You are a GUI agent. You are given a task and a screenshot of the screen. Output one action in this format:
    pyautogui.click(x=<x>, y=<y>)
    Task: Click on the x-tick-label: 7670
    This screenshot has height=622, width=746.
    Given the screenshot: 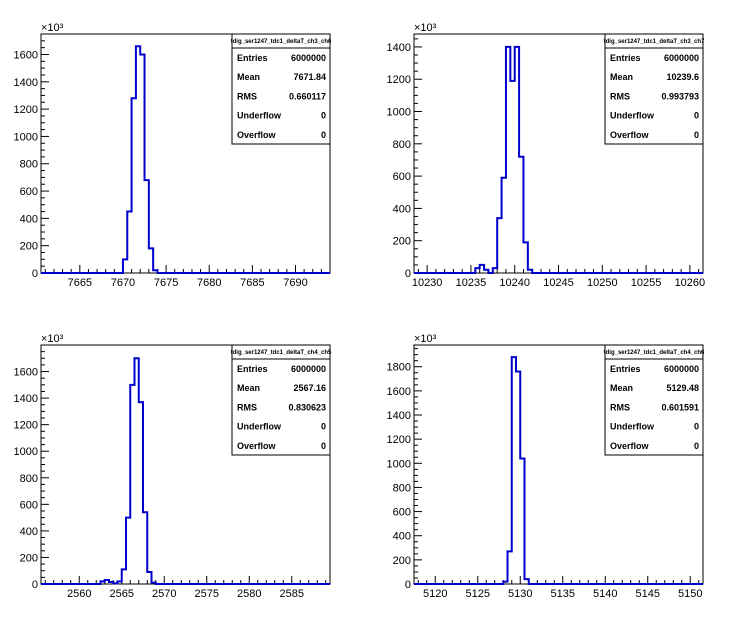 What is the action you would take?
    pyautogui.click(x=123, y=283)
    